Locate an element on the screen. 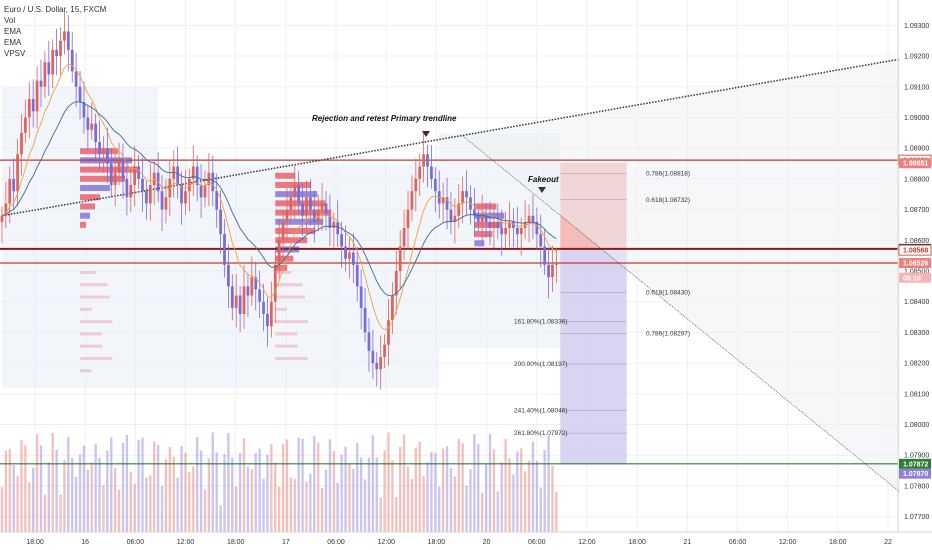 The height and width of the screenshot is (550, 932). legend-indicator-ema-2: EMA is located at coordinates (13, 42).